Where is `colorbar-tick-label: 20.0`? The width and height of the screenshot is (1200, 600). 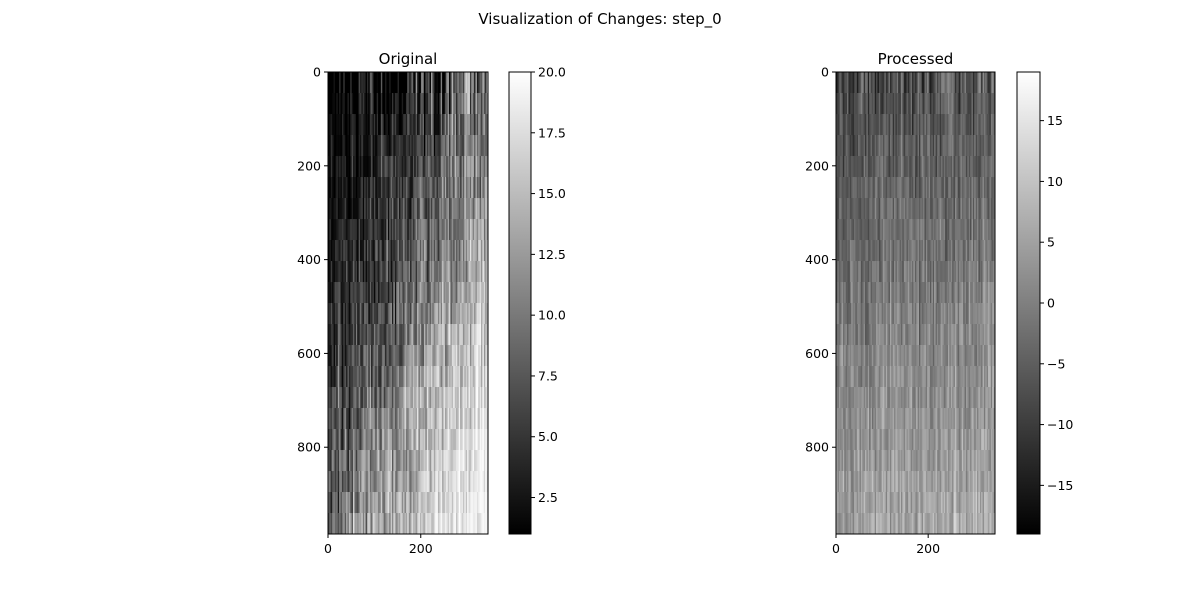
colorbar-tick-label: 20.0 is located at coordinates (552, 72).